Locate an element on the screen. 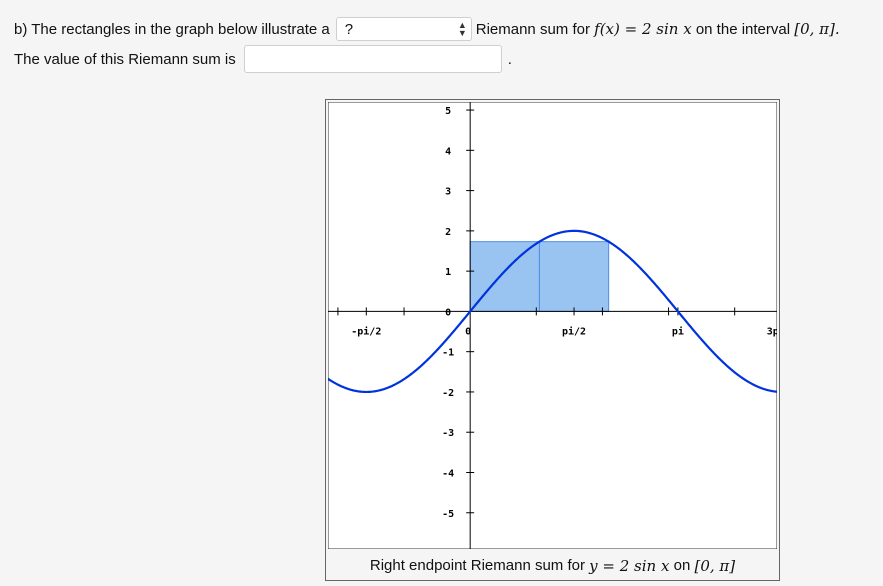 The image size is (883, 586). caption-prefix: Right endpoint Riemann sum for is located at coordinates (477, 565).